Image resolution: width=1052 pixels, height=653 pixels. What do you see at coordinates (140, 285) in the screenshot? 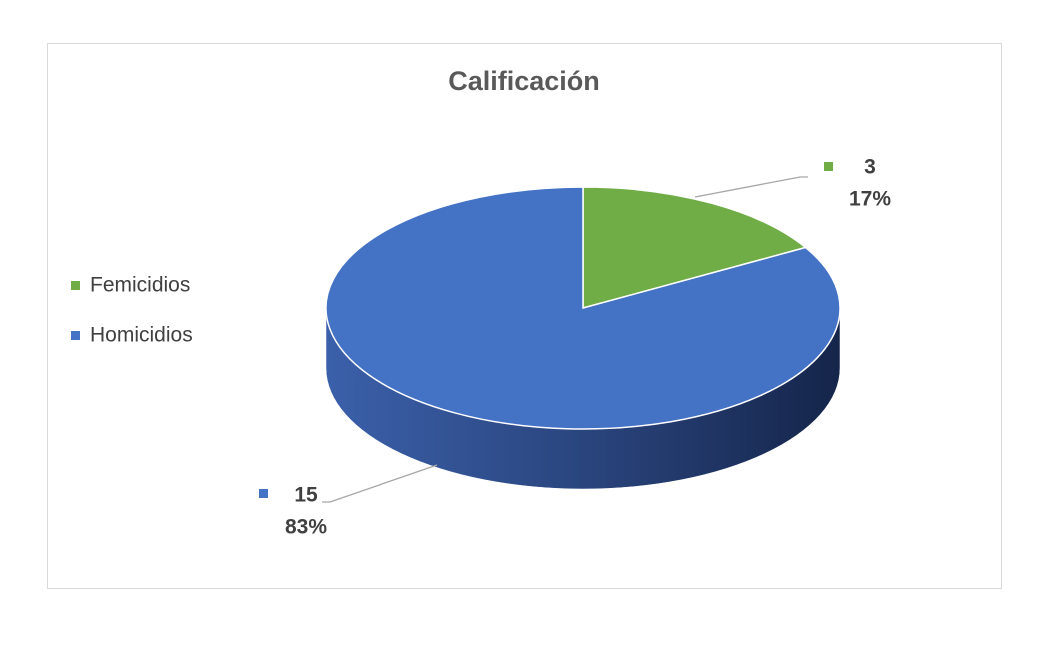
I see `legend-label: Femicidios` at bounding box center [140, 285].